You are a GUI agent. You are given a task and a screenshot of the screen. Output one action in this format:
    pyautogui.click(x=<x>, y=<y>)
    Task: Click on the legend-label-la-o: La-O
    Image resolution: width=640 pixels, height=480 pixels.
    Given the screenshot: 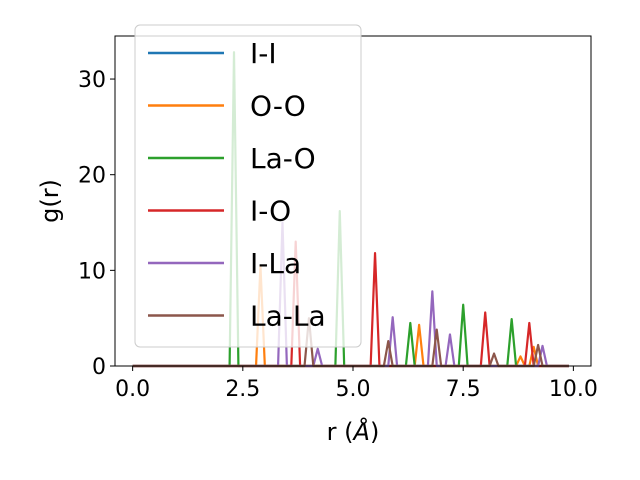 What is the action you would take?
    pyautogui.click(x=283, y=158)
    